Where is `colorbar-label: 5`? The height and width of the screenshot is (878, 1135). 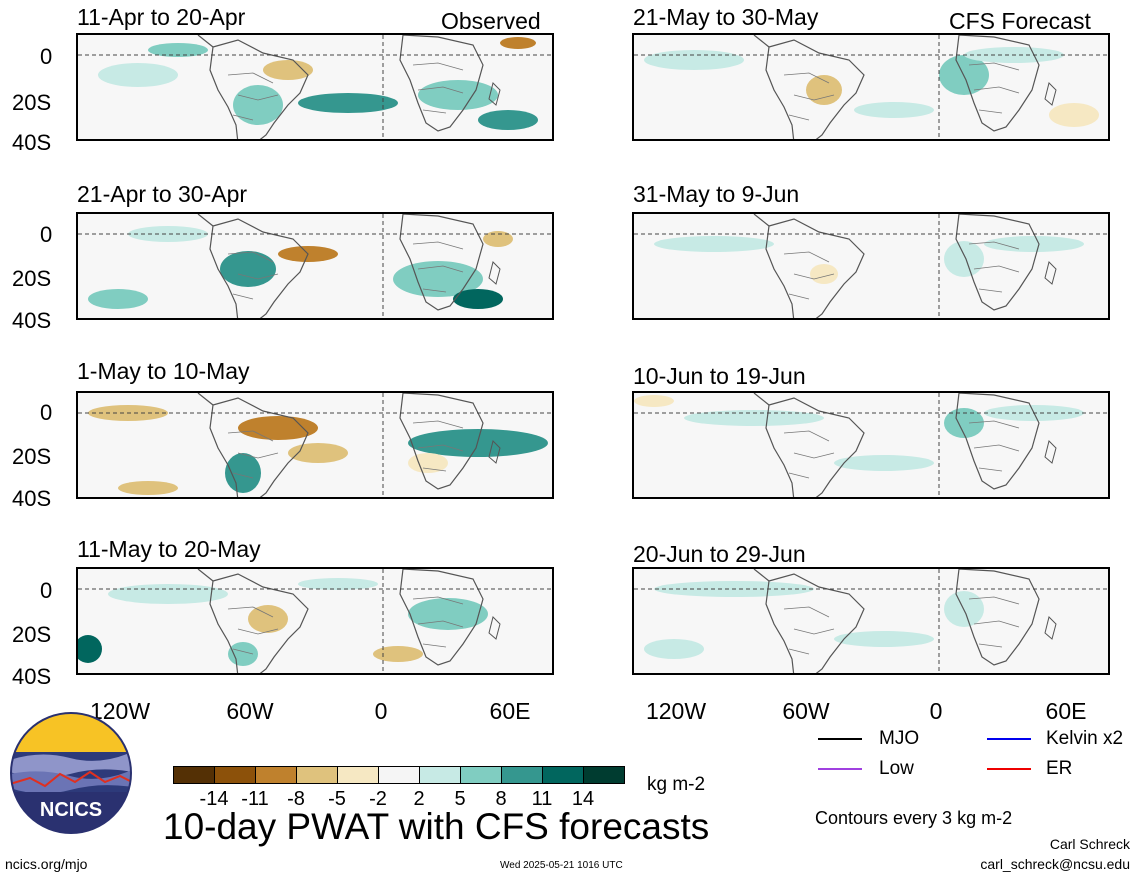 colorbar-label: 5 is located at coordinates (460, 799).